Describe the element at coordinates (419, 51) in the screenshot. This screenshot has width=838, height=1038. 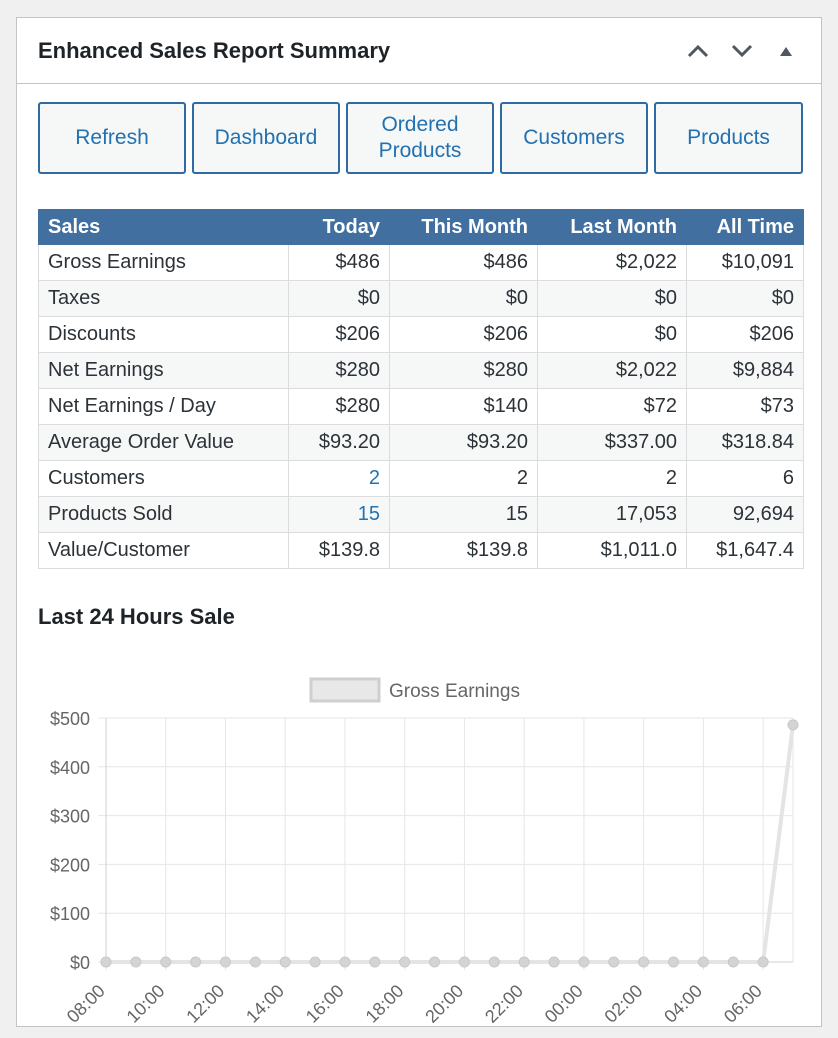
I see `widget-header: Enhanced Sales Report Summary` at that location.